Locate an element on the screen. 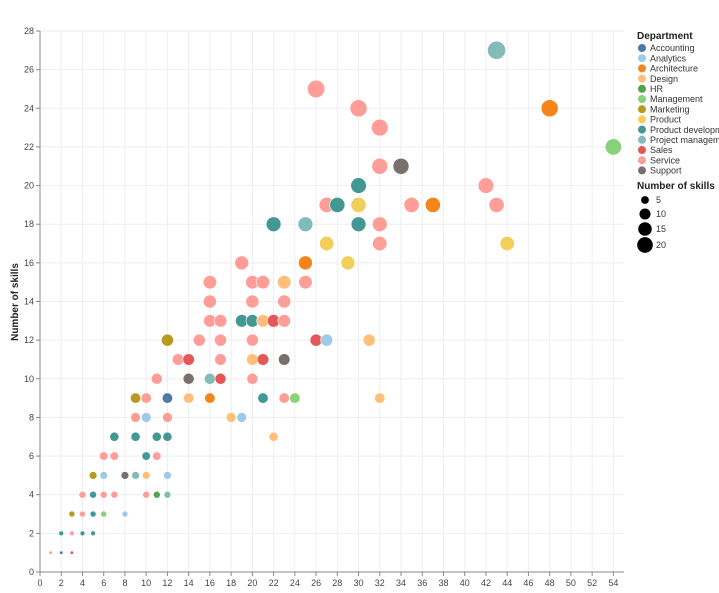  x-tick-label: 26 is located at coordinates (316, 583).